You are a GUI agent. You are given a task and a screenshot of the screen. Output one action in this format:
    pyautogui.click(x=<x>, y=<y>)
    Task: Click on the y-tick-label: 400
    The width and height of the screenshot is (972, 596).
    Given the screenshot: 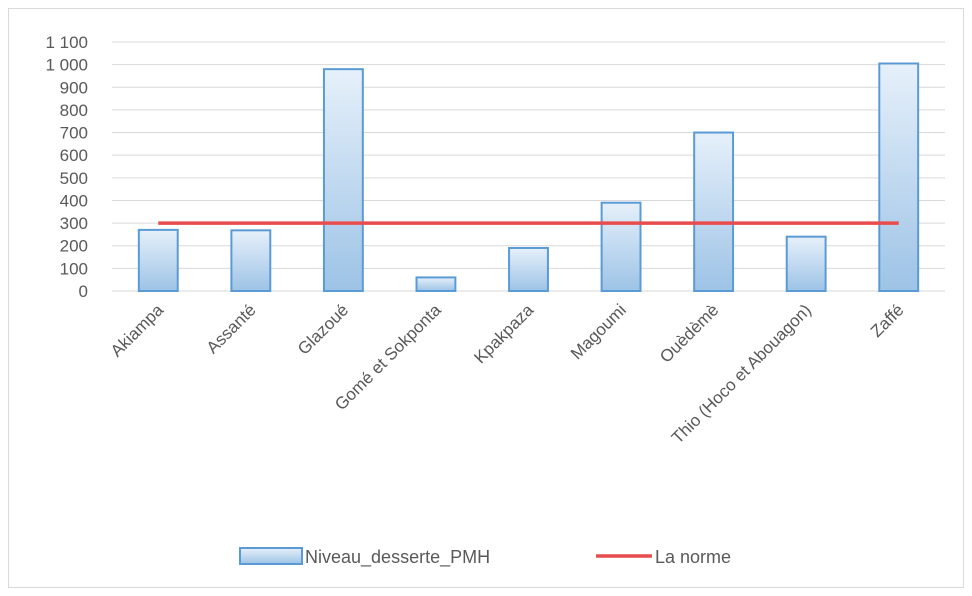 What is the action you would take?
    pyautogui.click(x=74, y=200)
    